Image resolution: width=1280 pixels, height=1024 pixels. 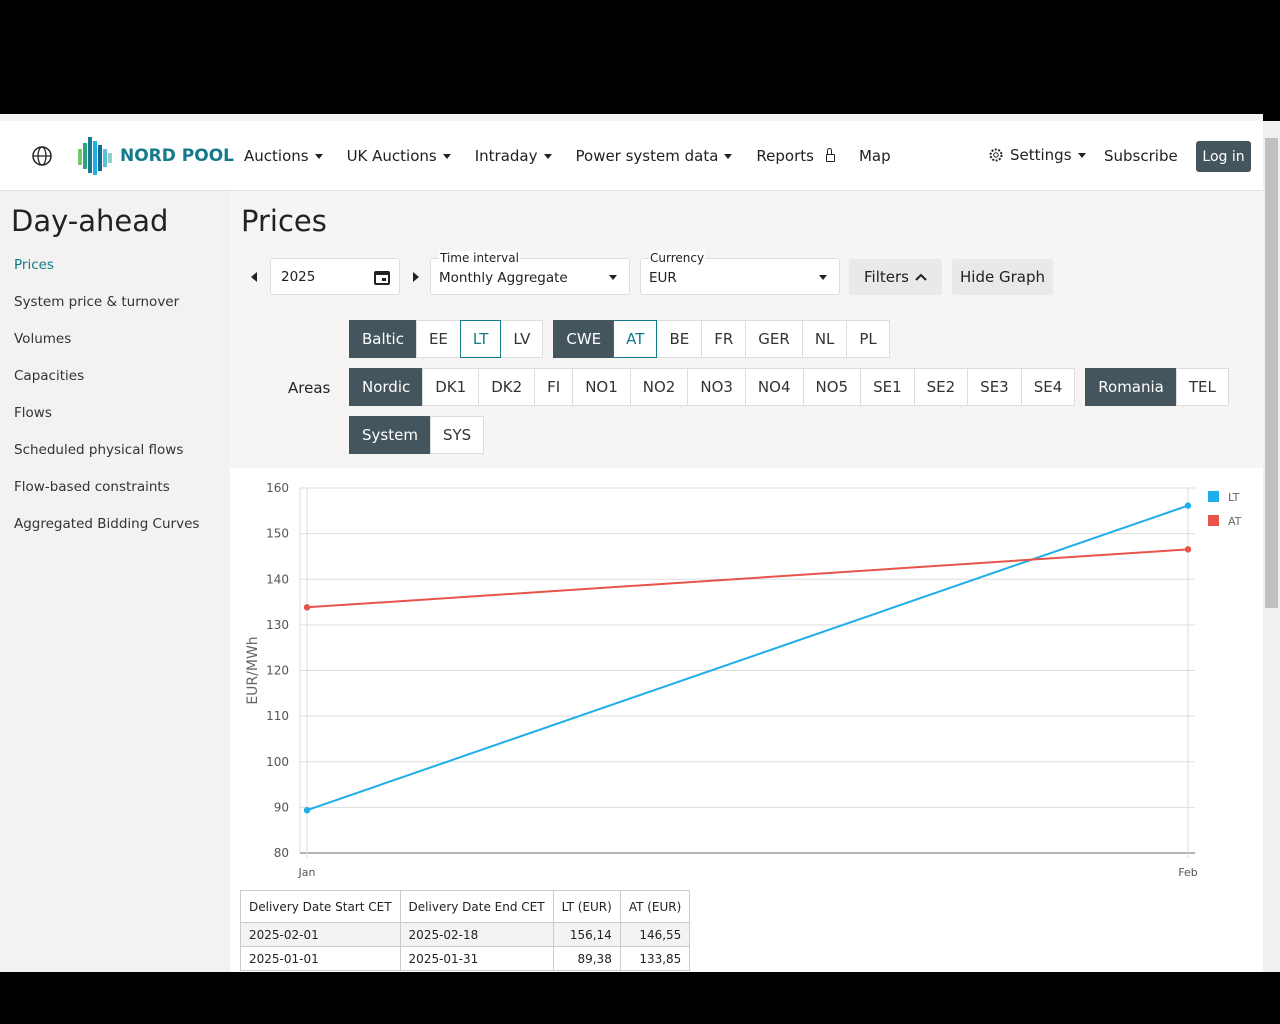 I want to click on area-button: FR, so click(x=724, y=339).